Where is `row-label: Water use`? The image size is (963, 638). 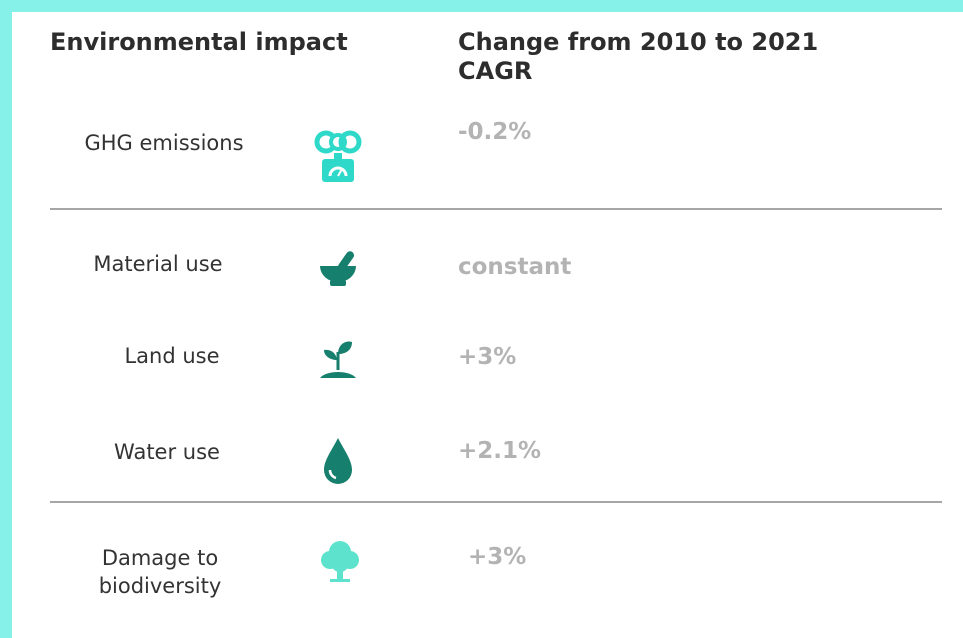 row-label: Water use is located at coordinates (167, 452).